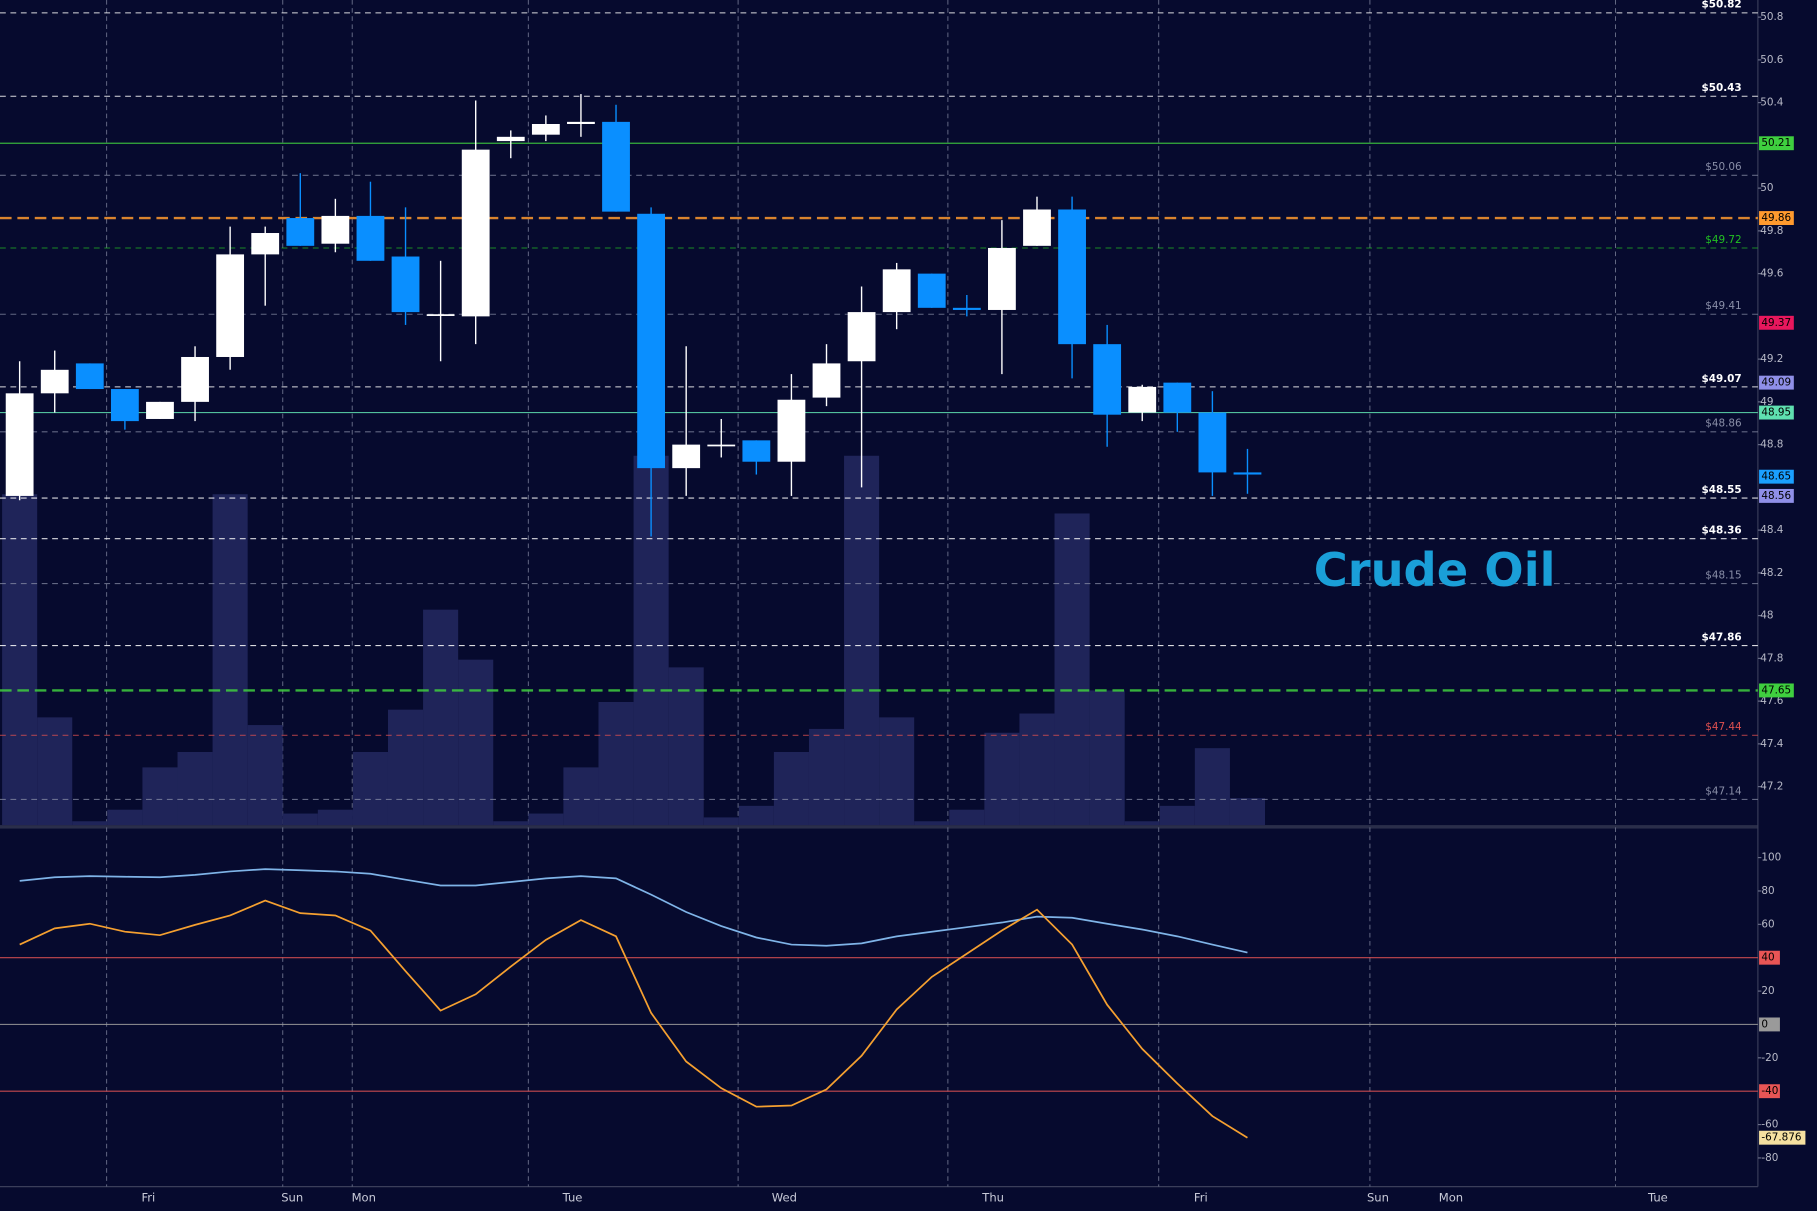 The image size is (1817, 1211). I want to click on x-tick-label: Fri, so click(148, 1198).